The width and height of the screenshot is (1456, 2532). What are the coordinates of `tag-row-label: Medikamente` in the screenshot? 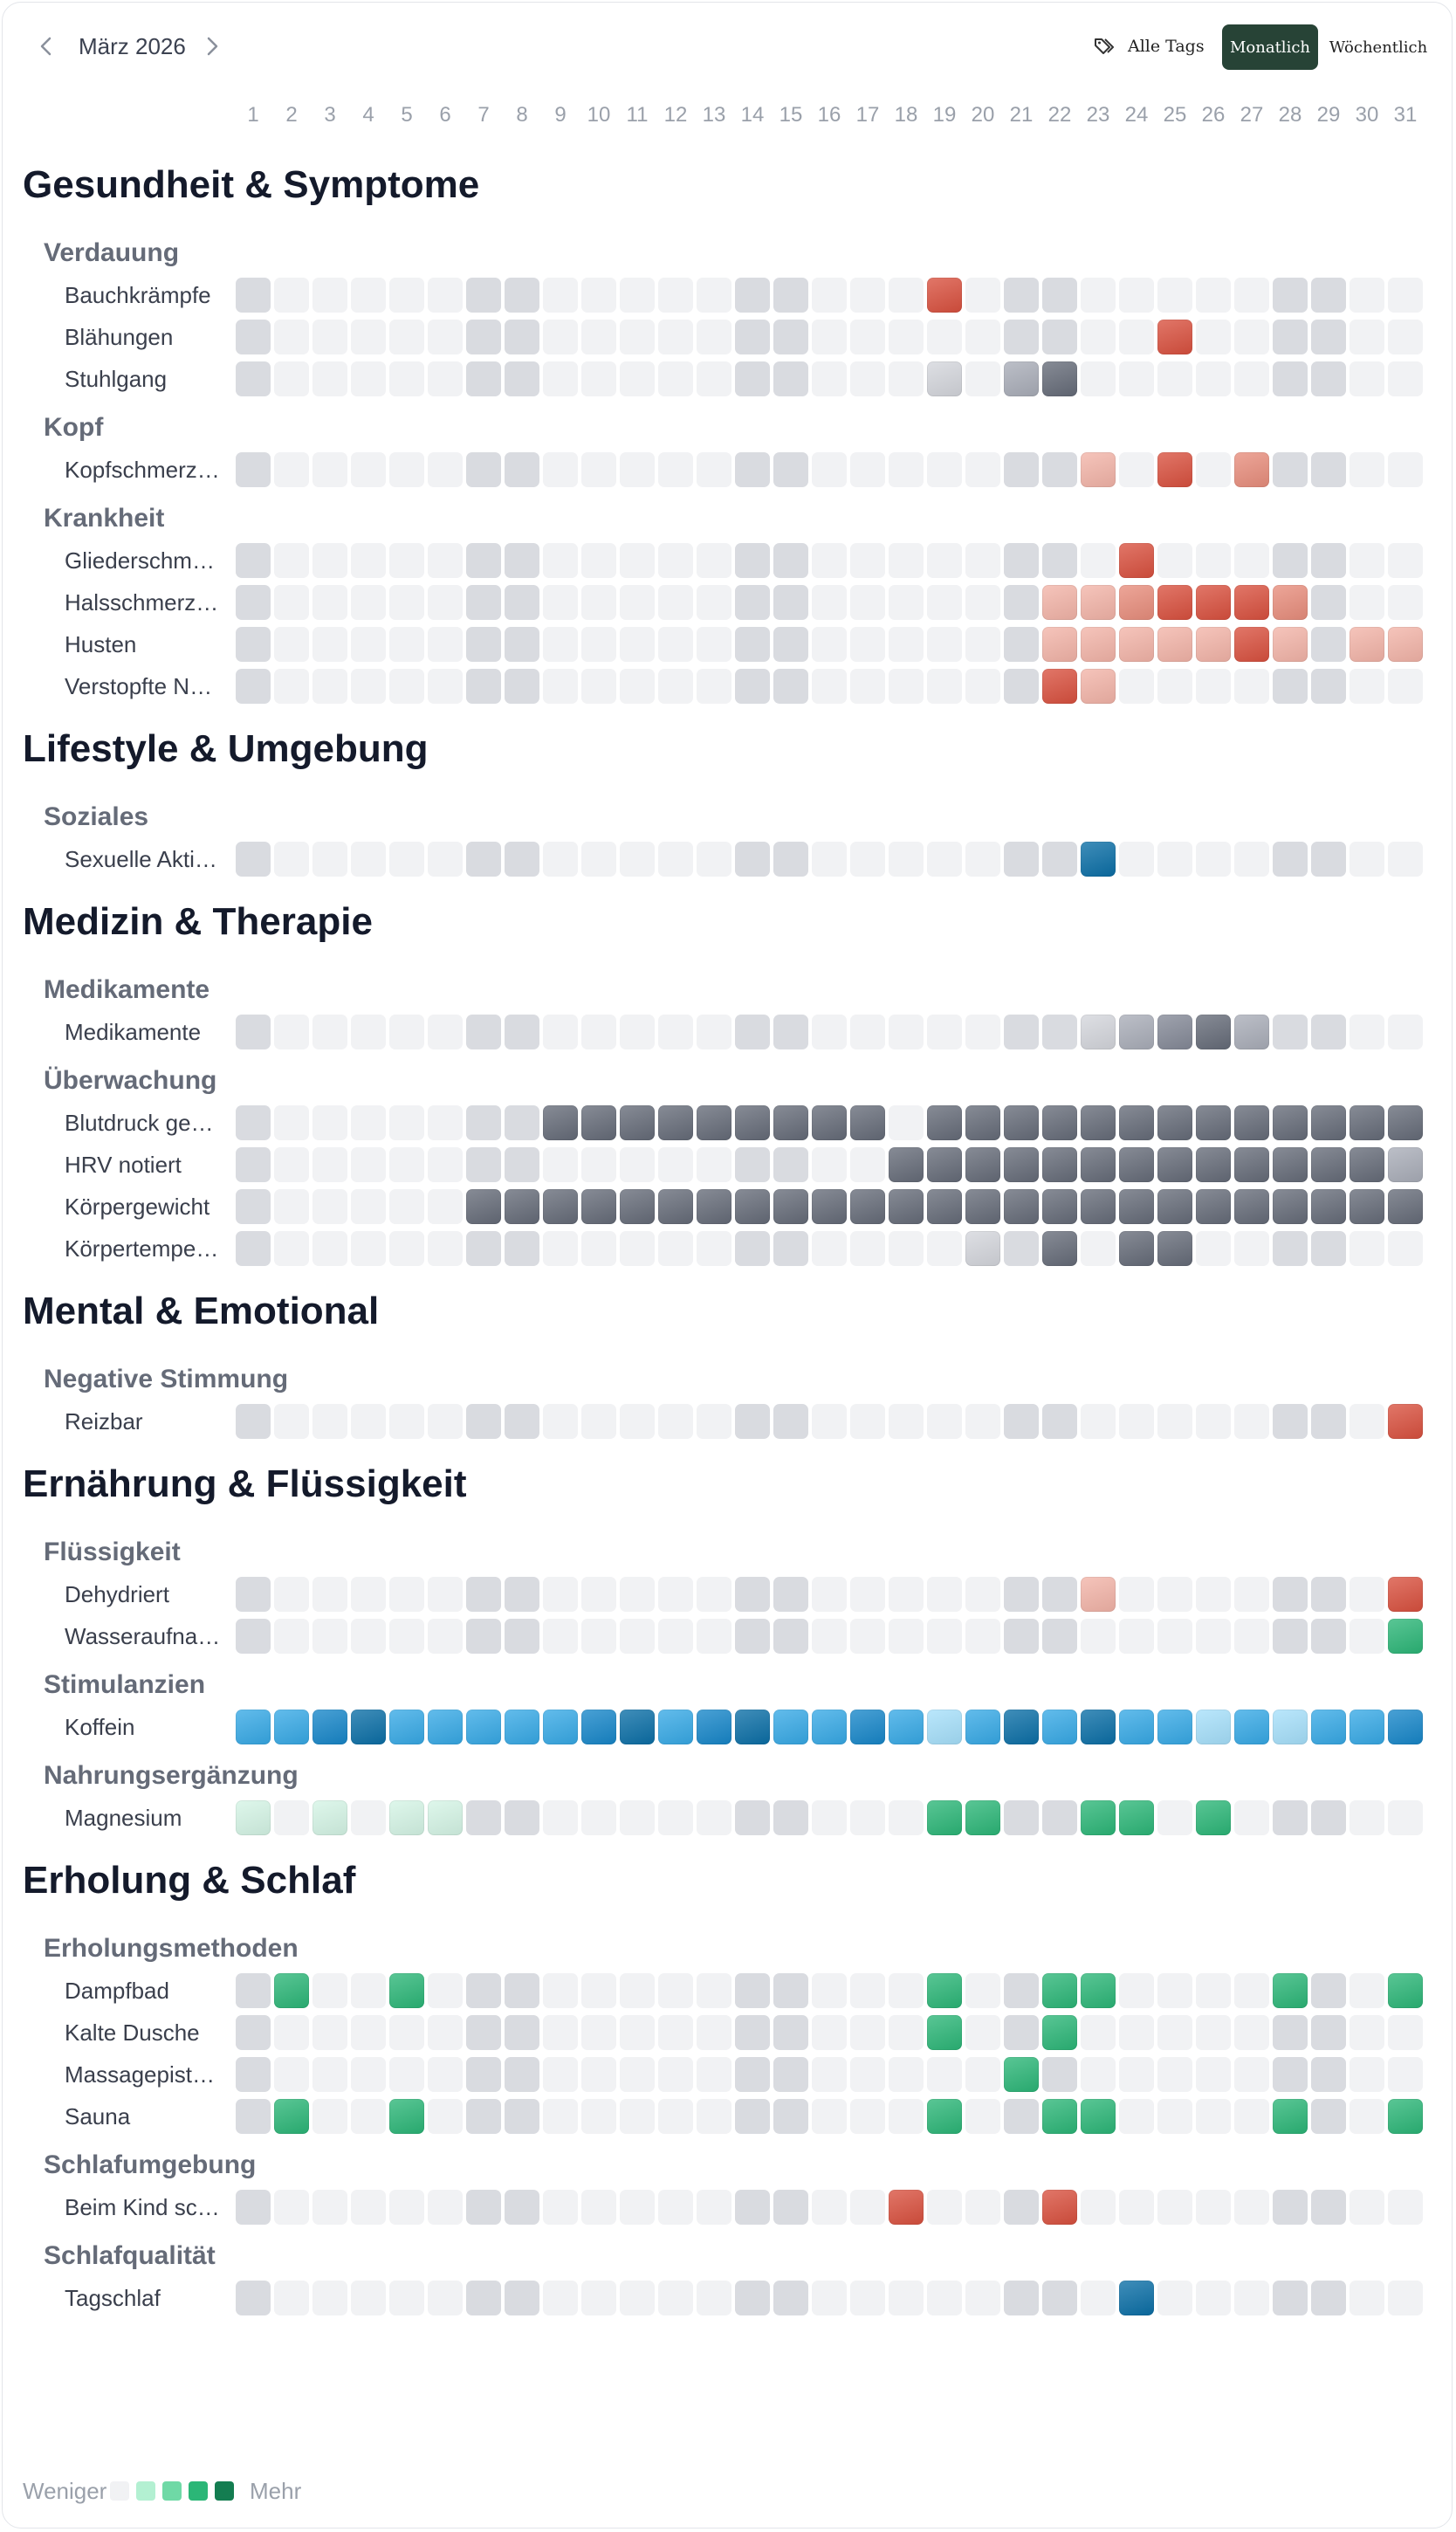 It's located at (133, 1032).